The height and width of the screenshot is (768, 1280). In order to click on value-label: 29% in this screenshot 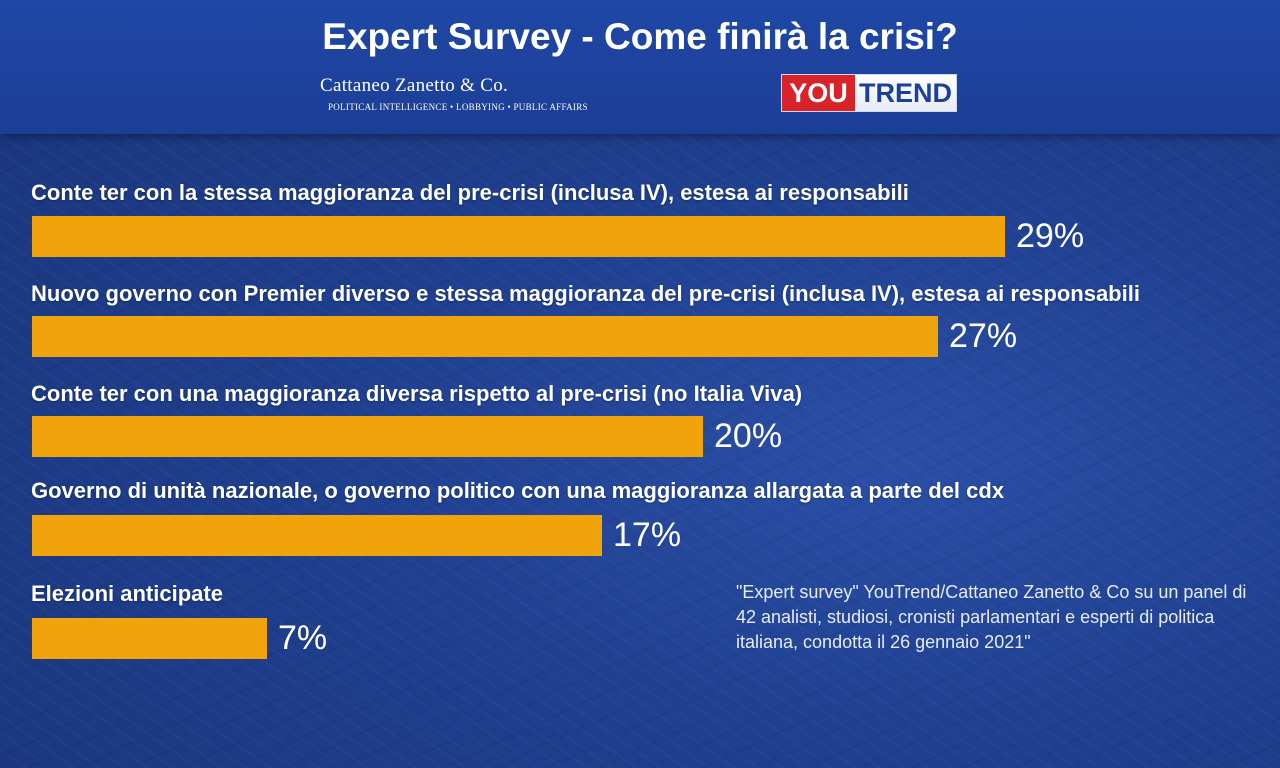, I will do `click(1050, 236)`.